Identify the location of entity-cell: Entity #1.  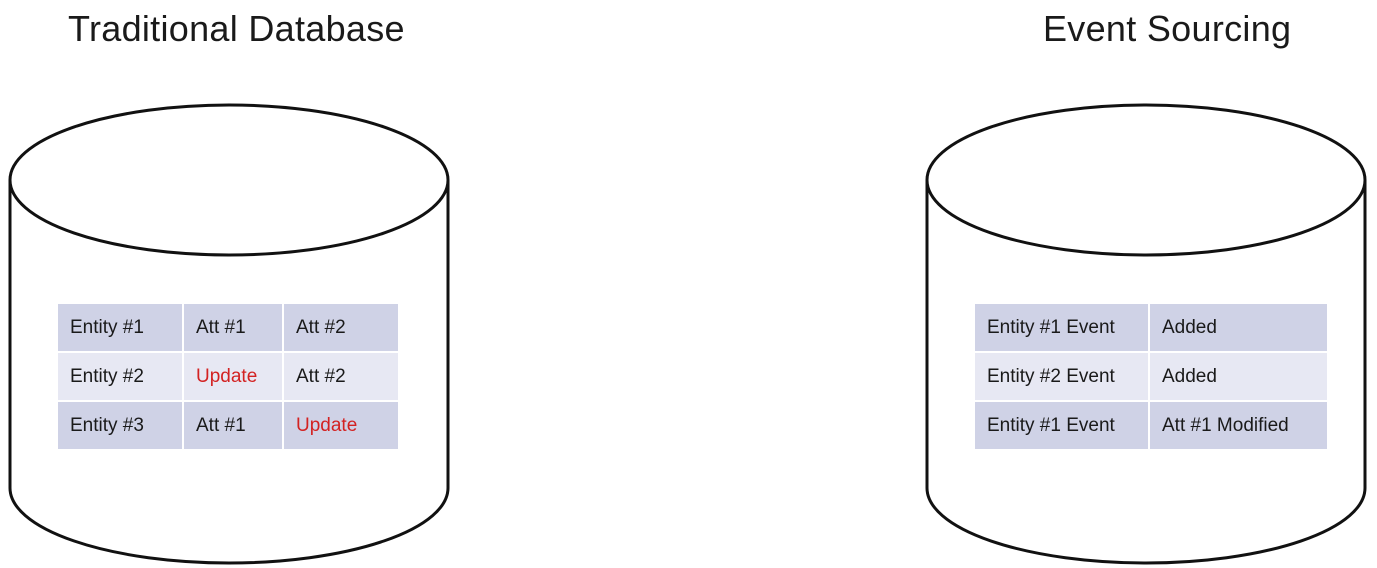
(120, 327).